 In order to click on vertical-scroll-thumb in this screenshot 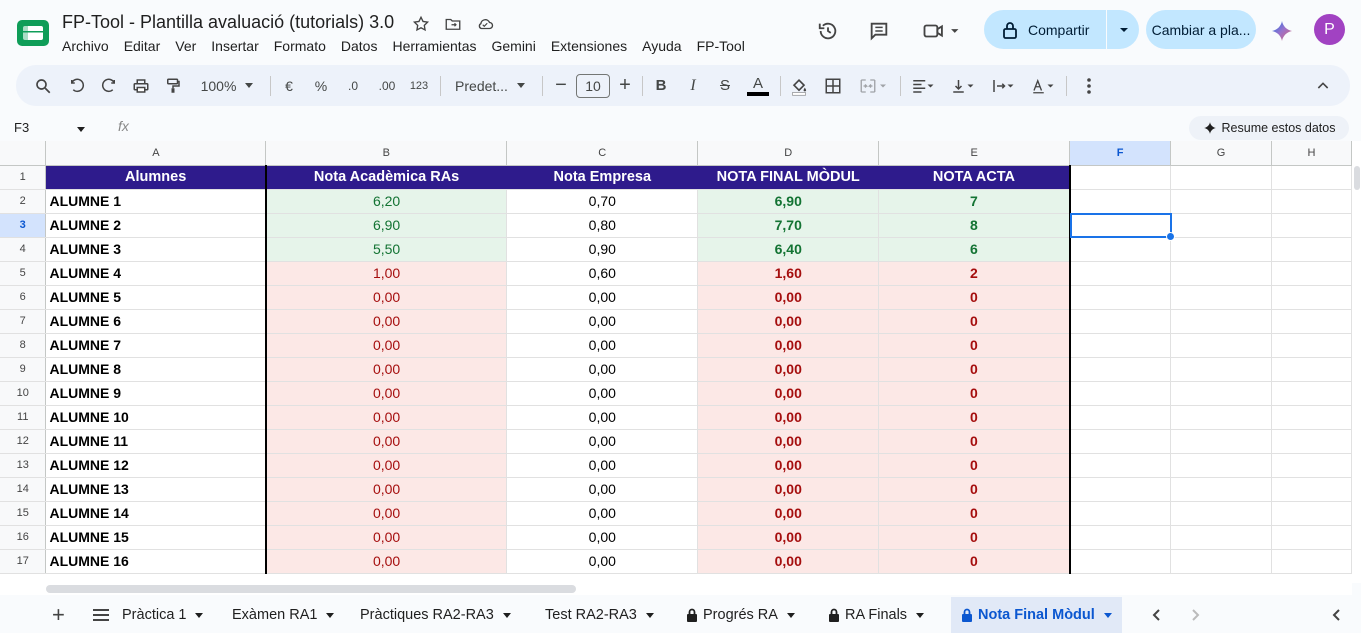, I will do `click(1357, 178)`.